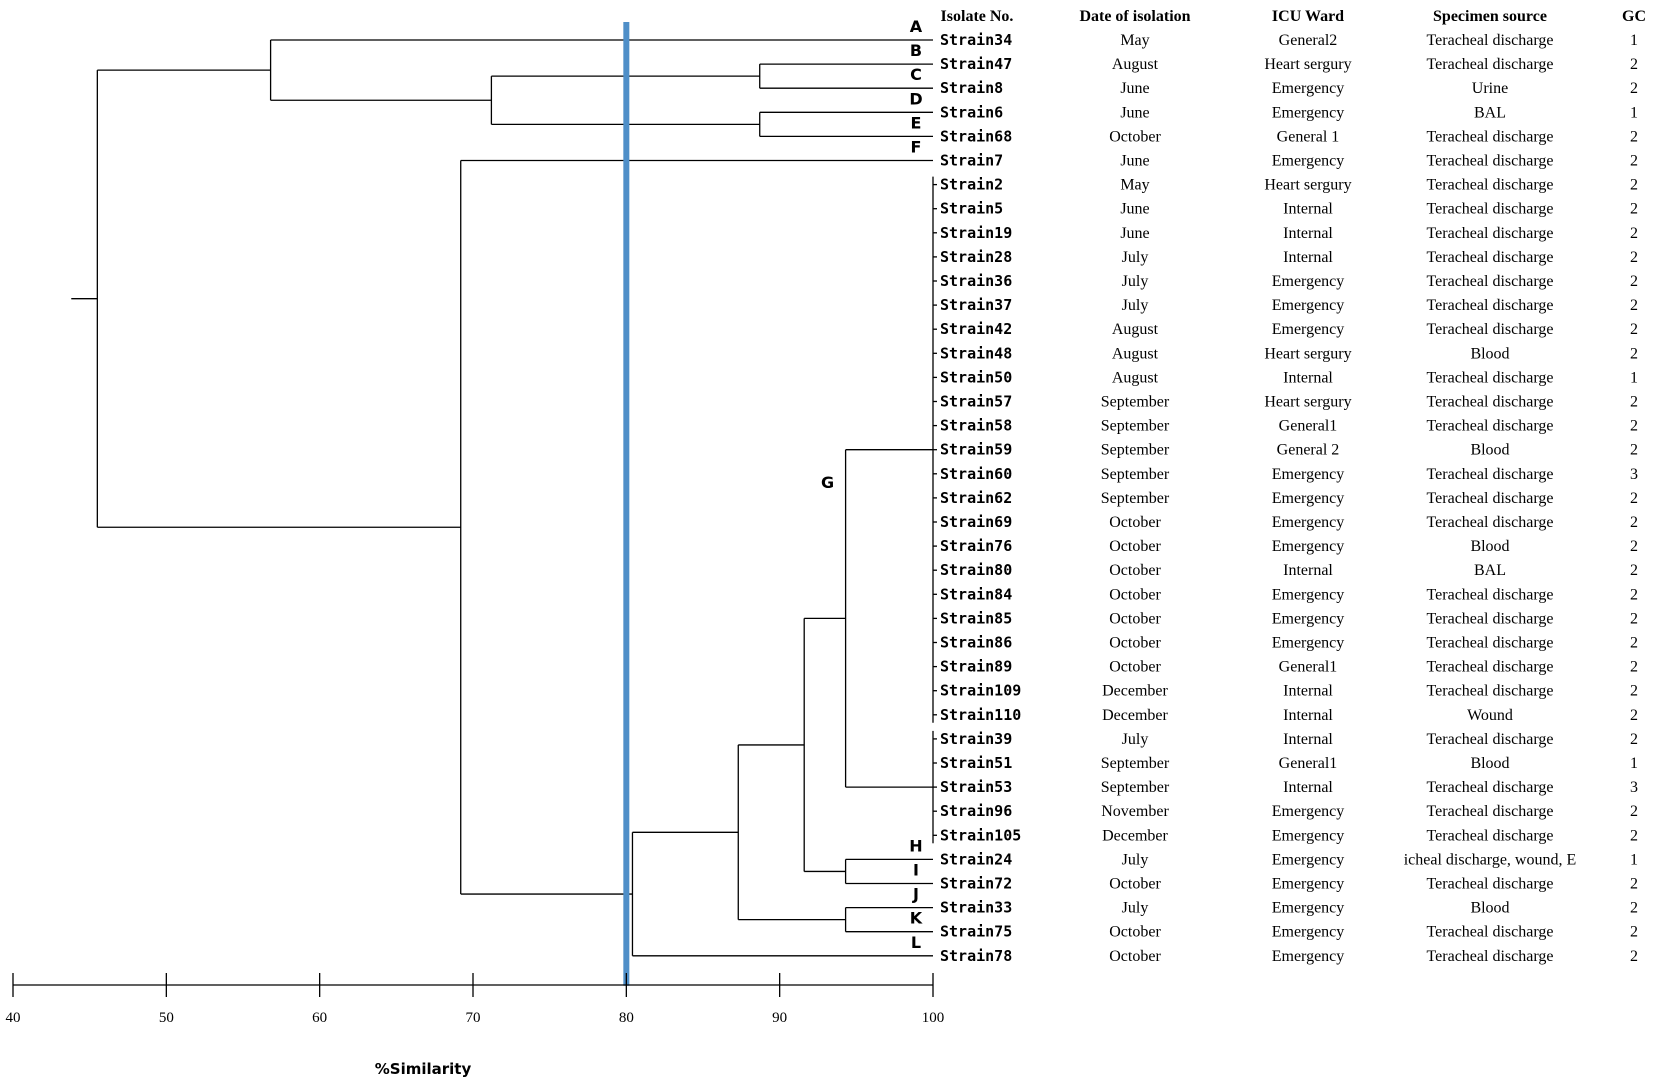 The width and height of the screenshot is (1654, 1082). I want to click on cluster-label: C, so click(916, 74).